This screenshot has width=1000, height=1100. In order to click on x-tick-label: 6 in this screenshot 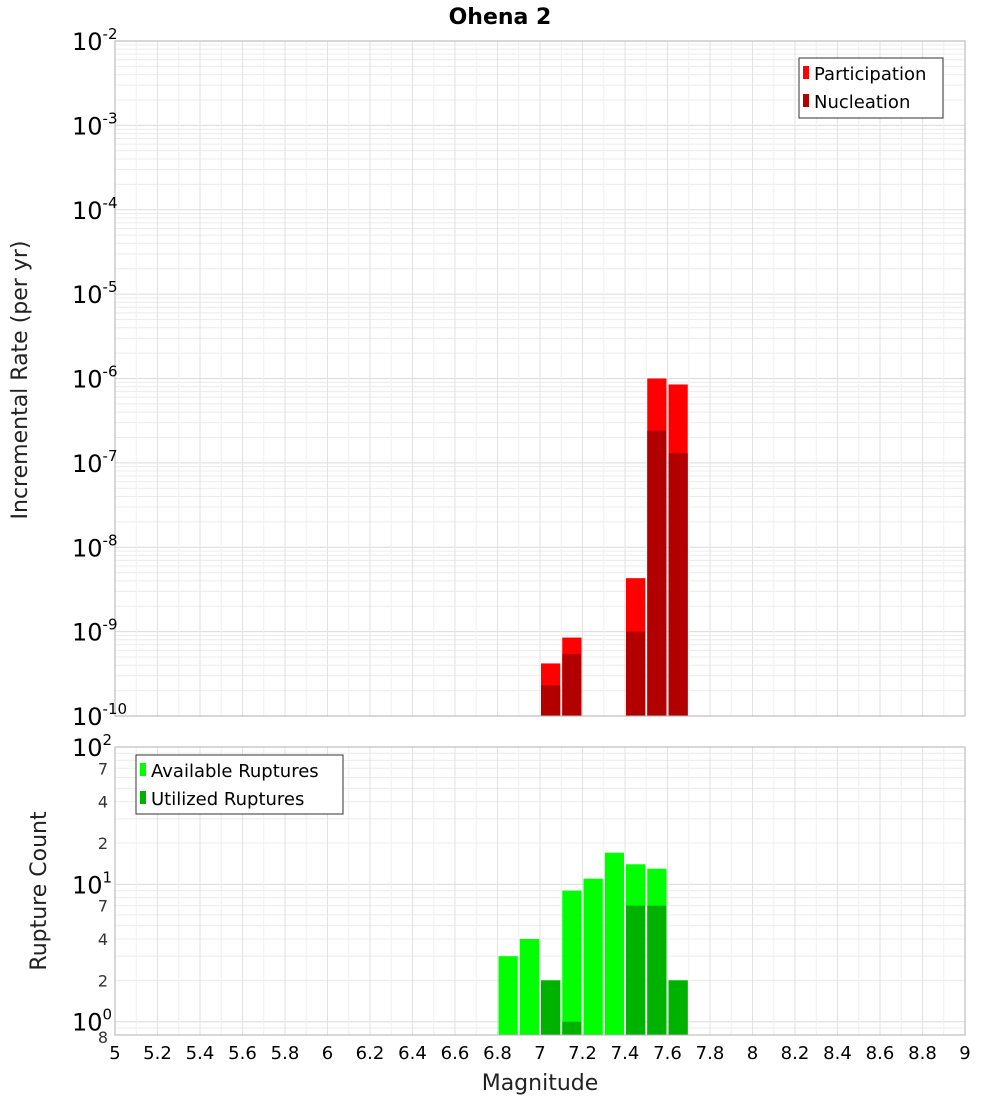, I will do `click(327, 1053)`.